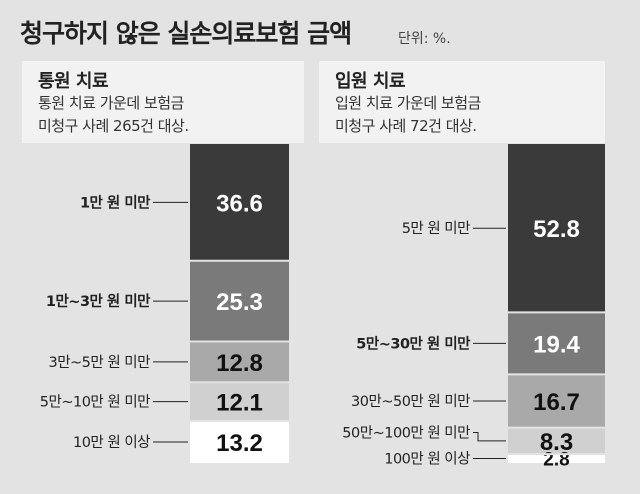  Describe the element at coordinates (73, 81) in the screenshot. I see `outpatient-heading: 통원 치료` at that location.